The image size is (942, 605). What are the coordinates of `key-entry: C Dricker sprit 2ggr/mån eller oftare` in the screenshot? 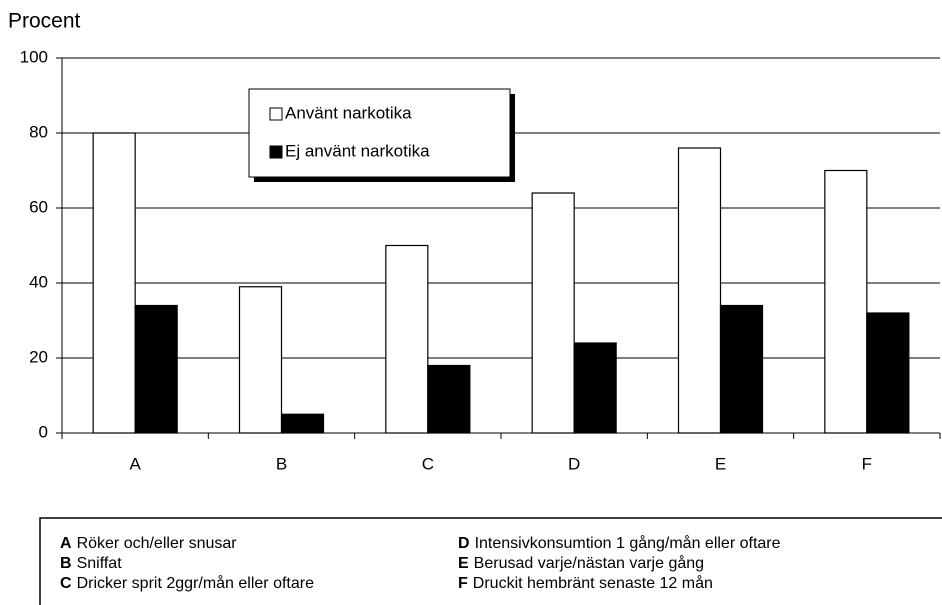 It's located at (187, 583).